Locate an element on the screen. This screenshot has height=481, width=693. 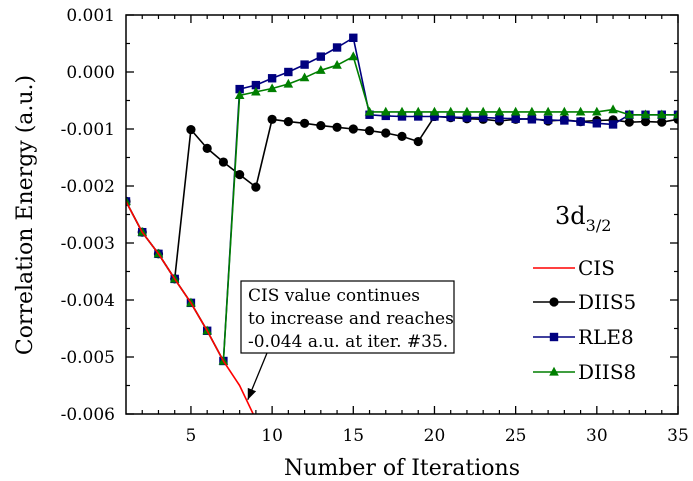
y-tick-label: 0.001 is located at coordinates (90, 16).